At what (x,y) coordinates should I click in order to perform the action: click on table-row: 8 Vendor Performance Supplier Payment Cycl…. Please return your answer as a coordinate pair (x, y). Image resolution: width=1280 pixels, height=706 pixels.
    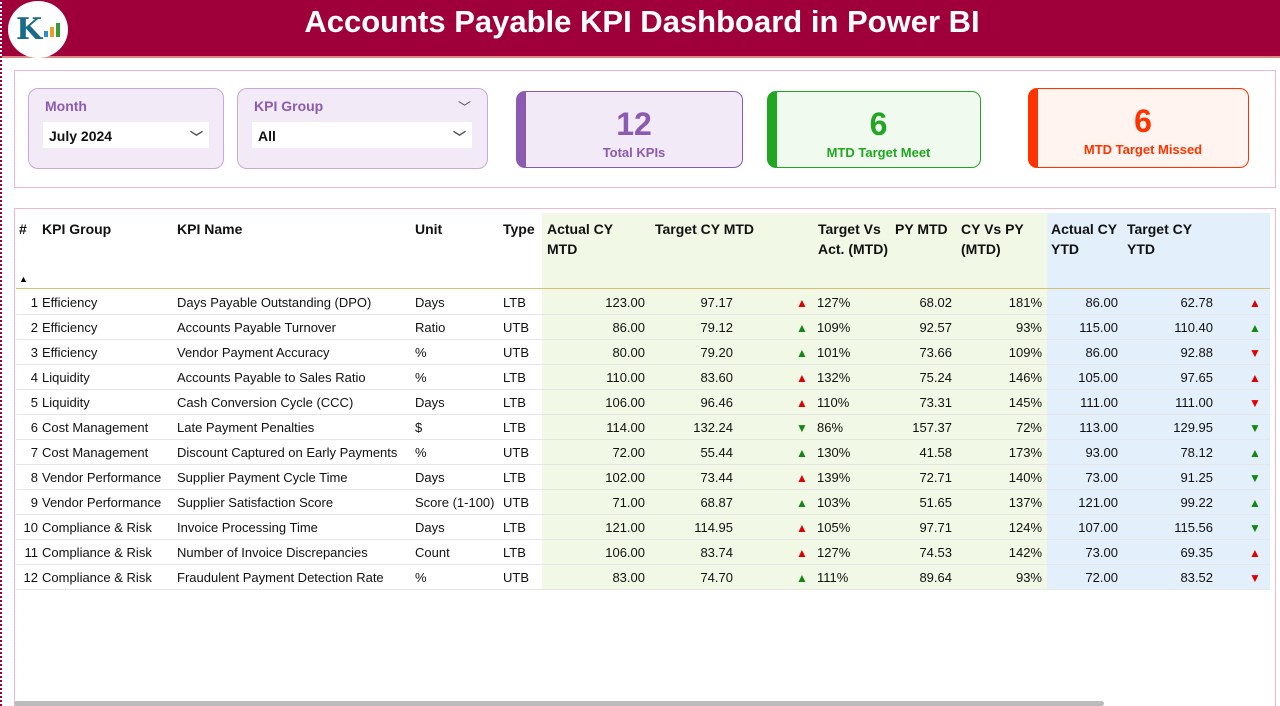
    Looking at the image, I should click on (643, 477).